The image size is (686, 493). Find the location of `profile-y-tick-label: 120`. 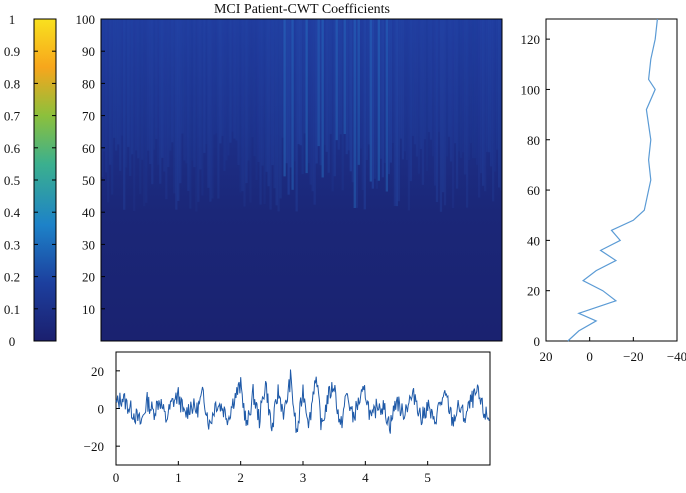

profile-y-tick-label: 120 is located at coordinates (531, 39).